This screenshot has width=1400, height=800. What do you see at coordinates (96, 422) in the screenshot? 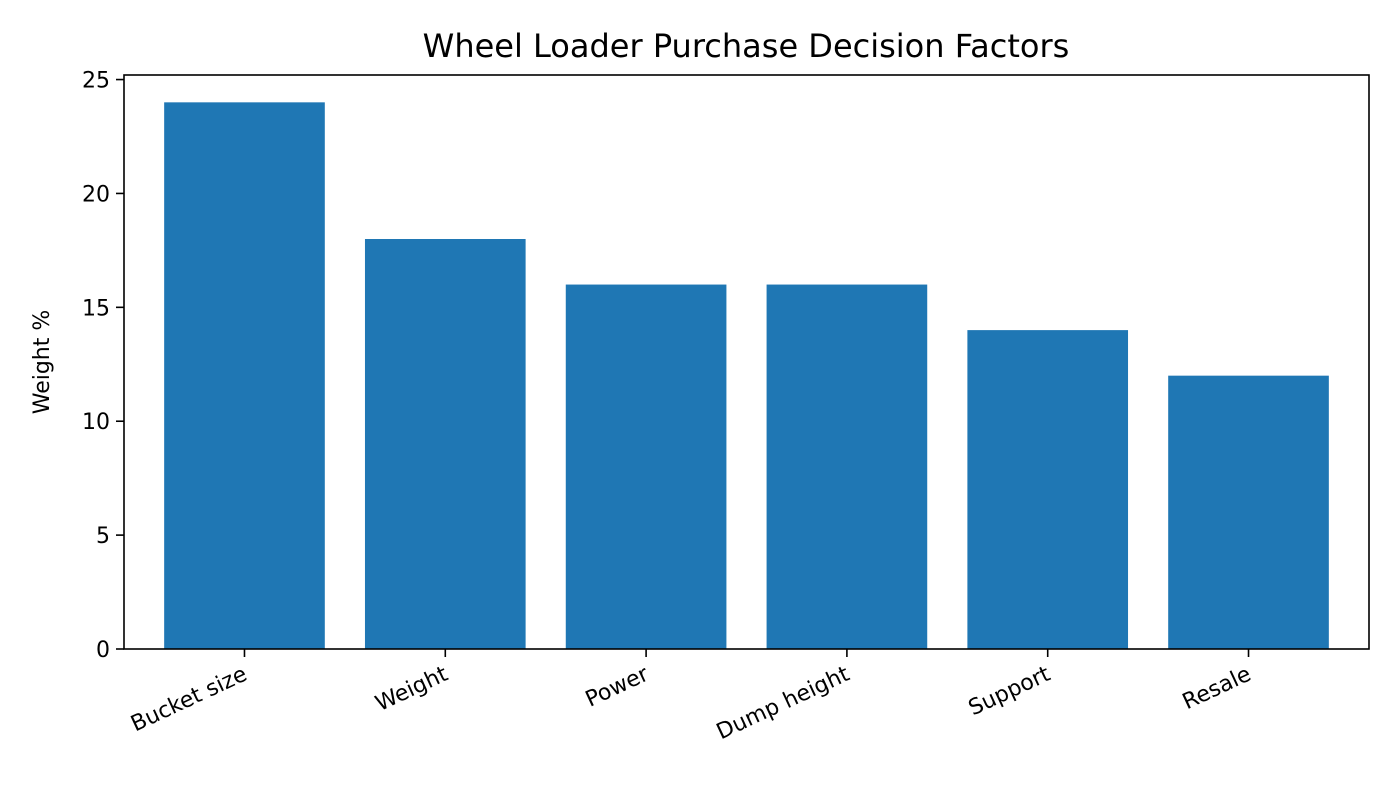
I see `y-tick-label: 10` at bounding box center [96, 422].